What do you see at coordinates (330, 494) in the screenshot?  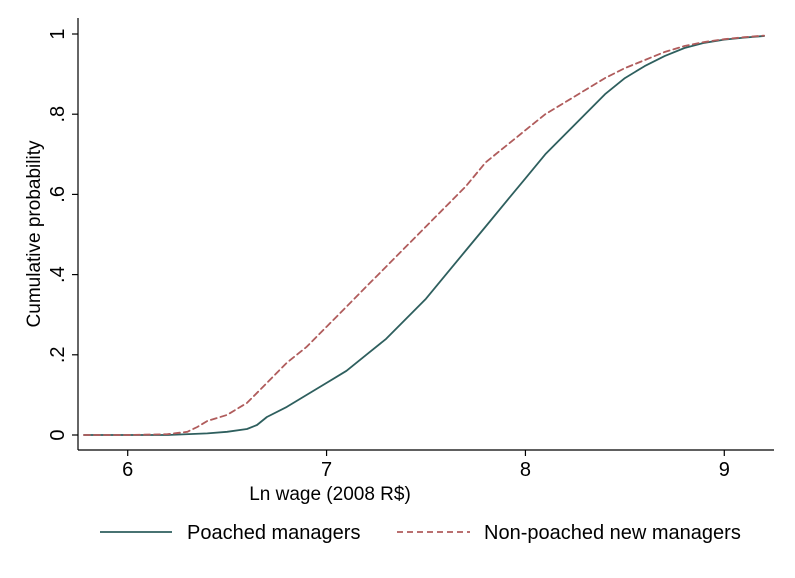 I see `x-axis-title: Ln wage (2008 R$)` at bounding box center [330, 494].